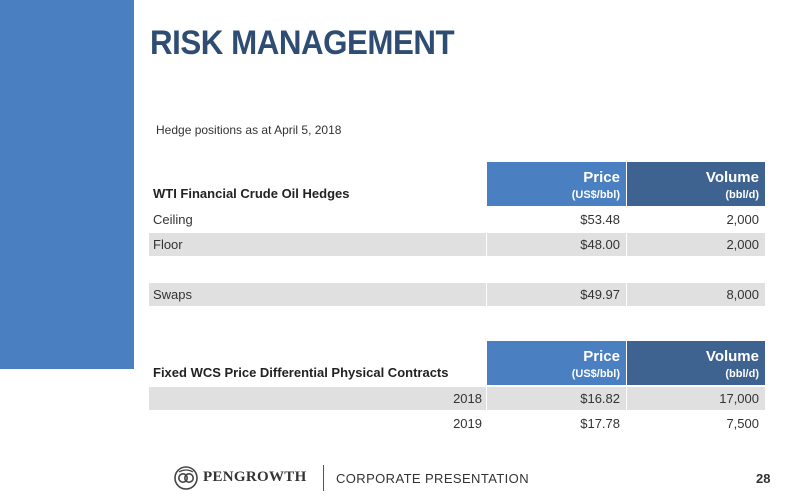 Image resolution: width=800 pixels, height=500 pixels. I want to click on row-price: $49.97, so click(556, 294).